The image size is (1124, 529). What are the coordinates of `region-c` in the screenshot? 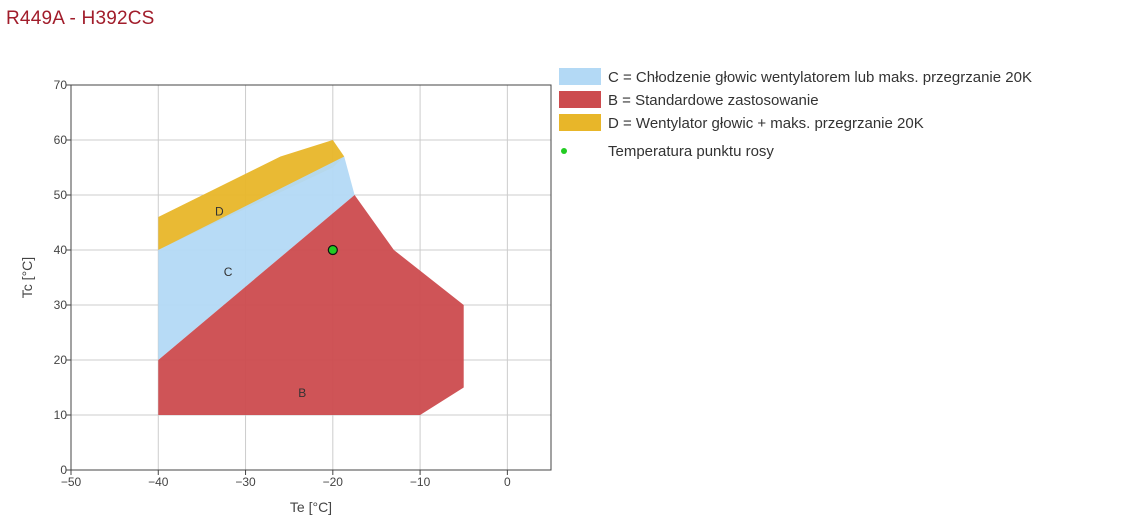 It's located at (256, 258).